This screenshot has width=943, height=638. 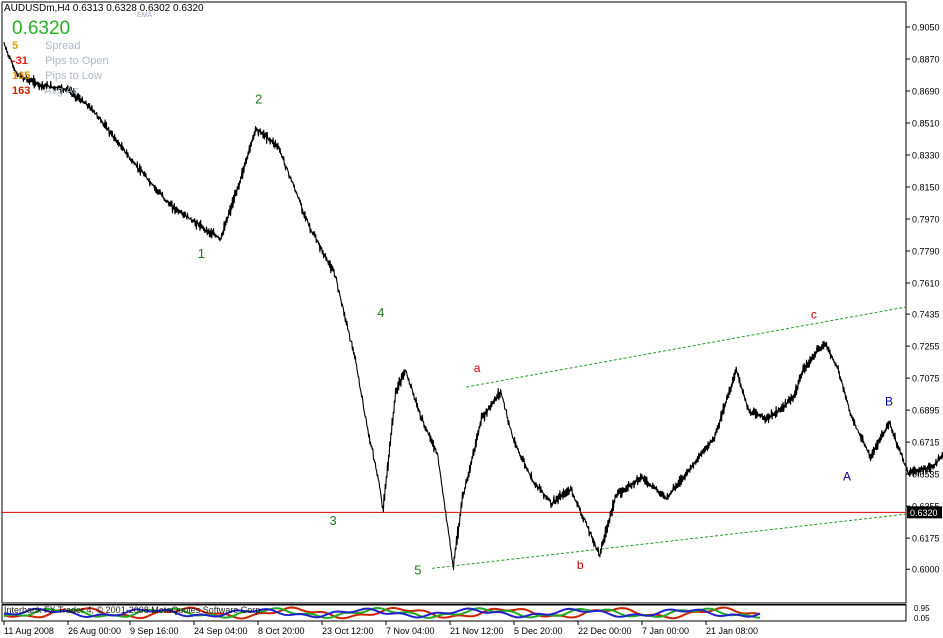 I want to click on wave-label-2: 2, so click(x=258, y=98).